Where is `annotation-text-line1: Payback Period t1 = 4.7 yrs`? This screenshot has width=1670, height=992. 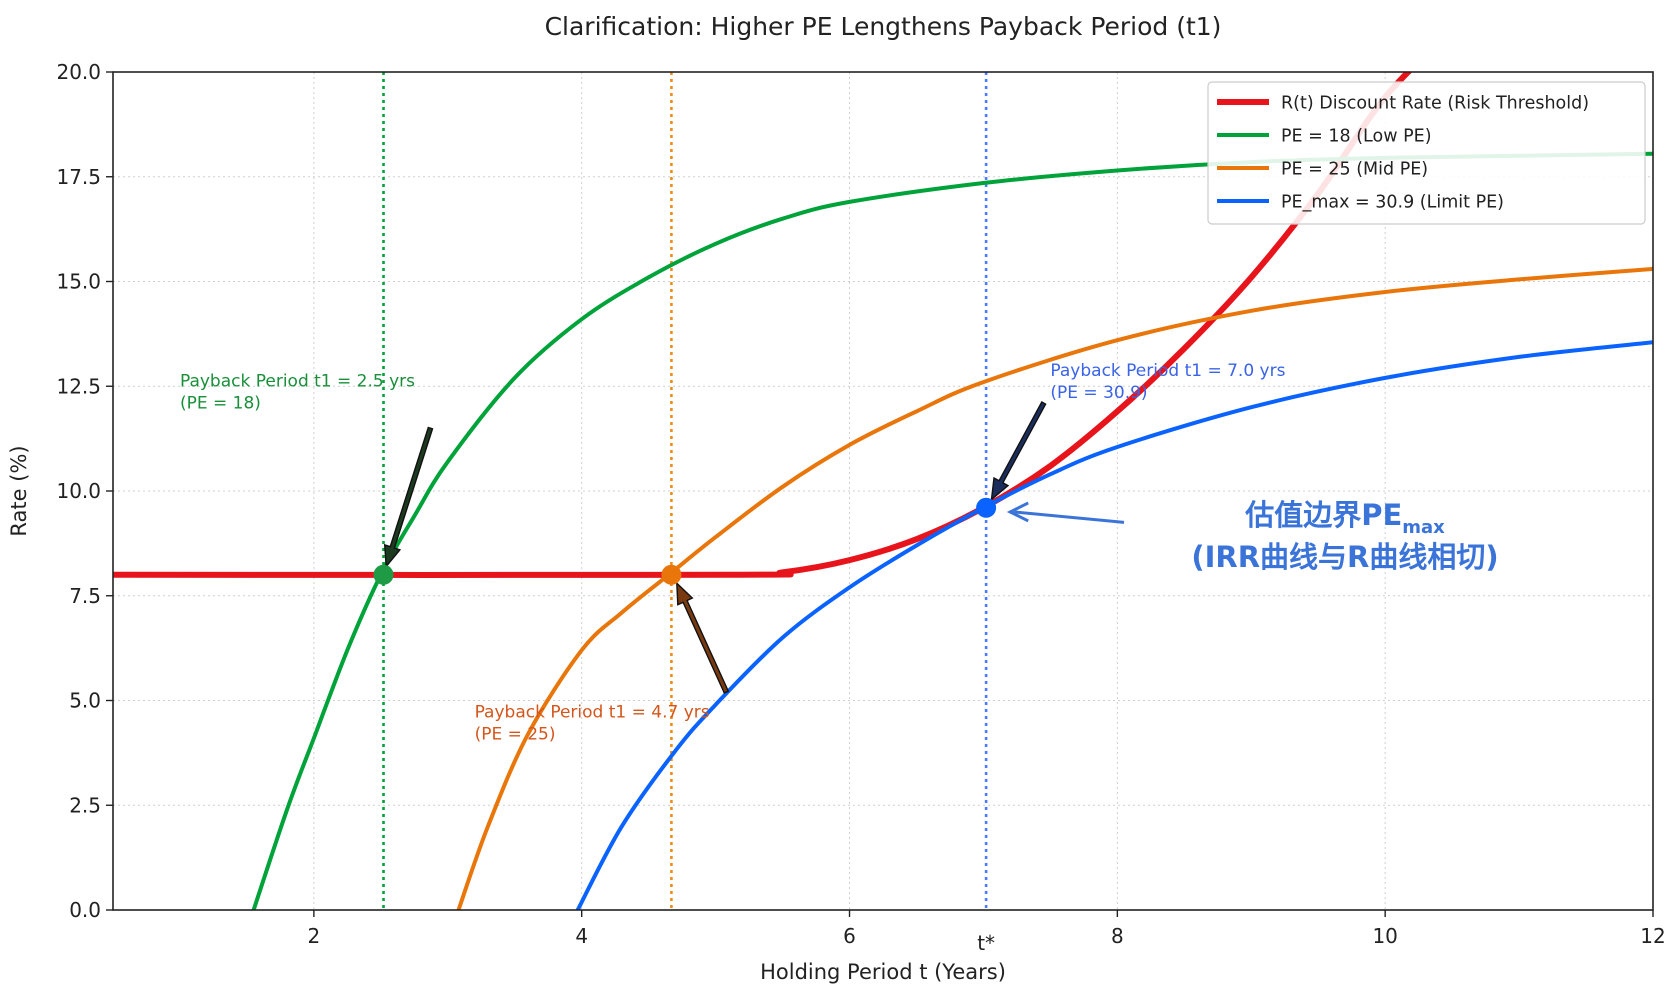
annotation-text-line1: Payback Period t1 = 4.7 yrs is located at coordinates (592, 712).